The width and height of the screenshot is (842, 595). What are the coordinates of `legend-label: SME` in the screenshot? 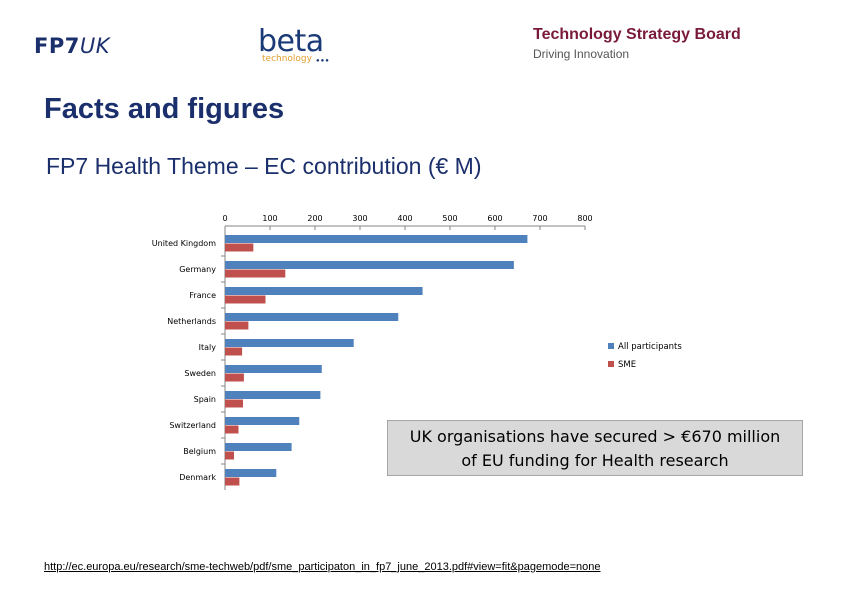 It's located at (627, 365).